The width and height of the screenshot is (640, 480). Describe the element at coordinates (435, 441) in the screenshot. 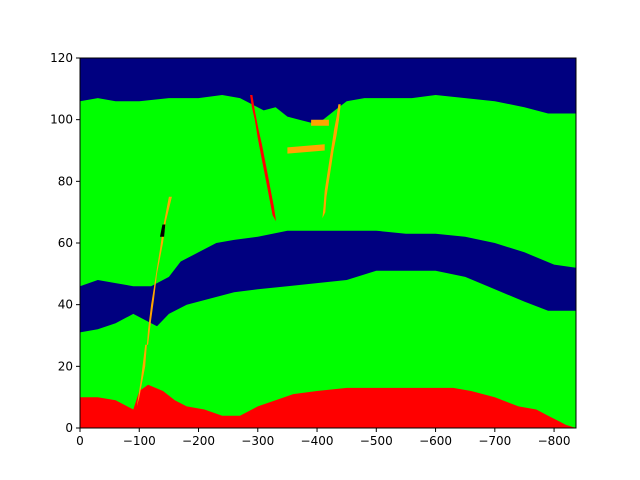

I see `x-tick-label: −600` at that location.